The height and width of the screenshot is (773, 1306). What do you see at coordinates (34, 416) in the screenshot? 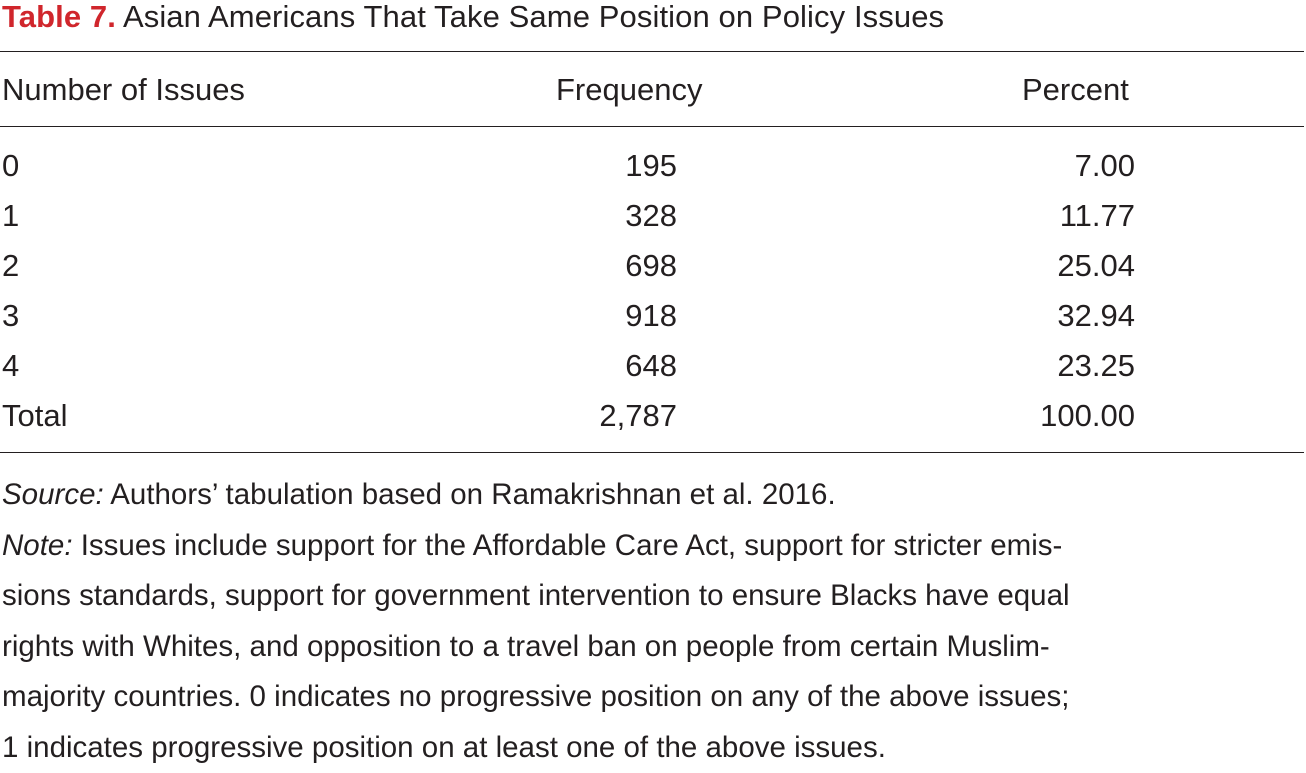
I see `cell-issues: Total` at bounding box center [34, 416].